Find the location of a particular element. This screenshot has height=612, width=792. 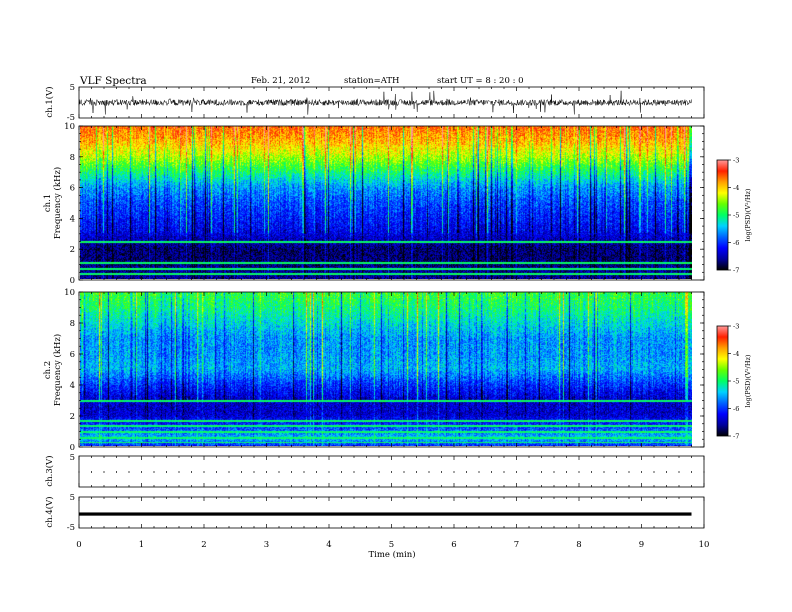

time-axis-tick-labels: 0 1 2 3 4 5 6 7 8 9 10 is located at coordinates (392, 545).